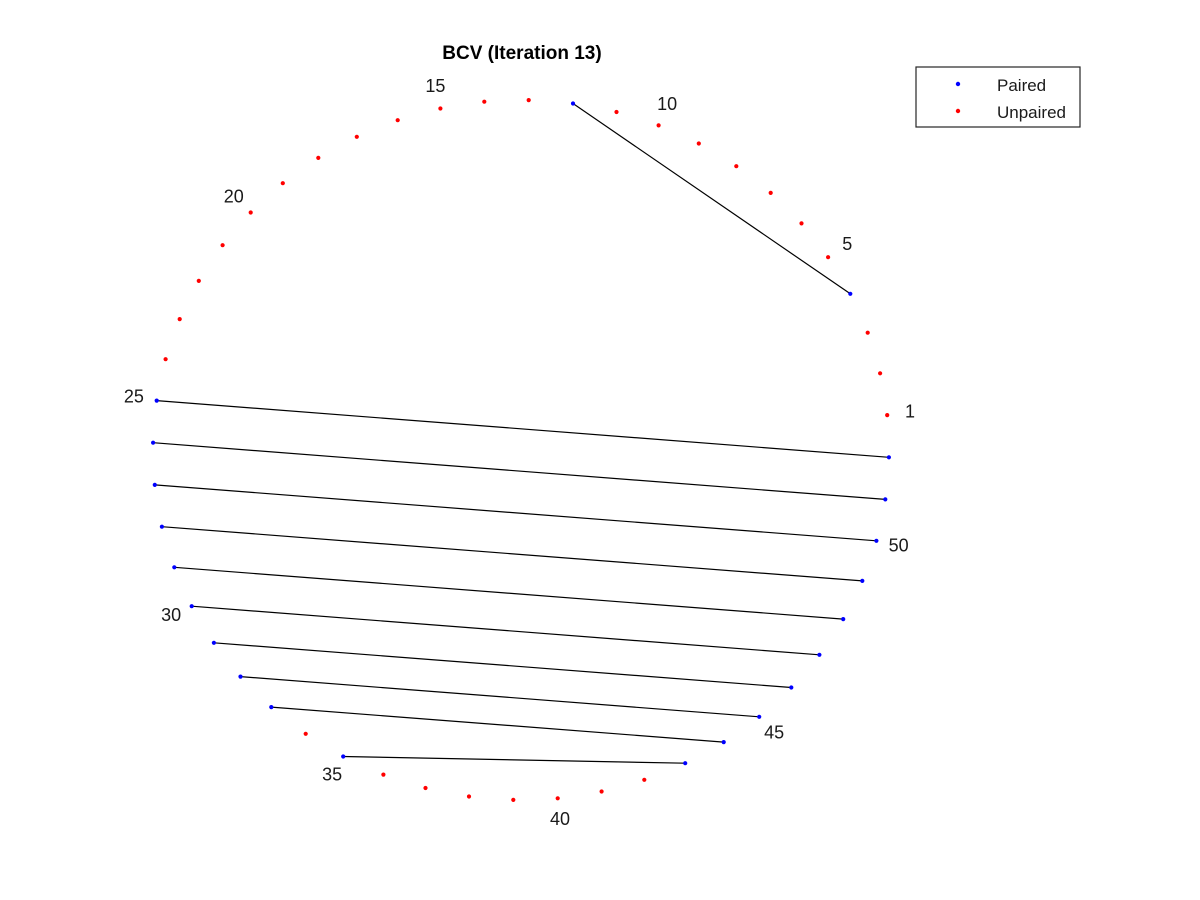 The height and width of the screenshot is (900, 1200). Describe the element at coordinates (1021, 85) in the screenshot. I see `legend-label-paired: Paired` at that location.